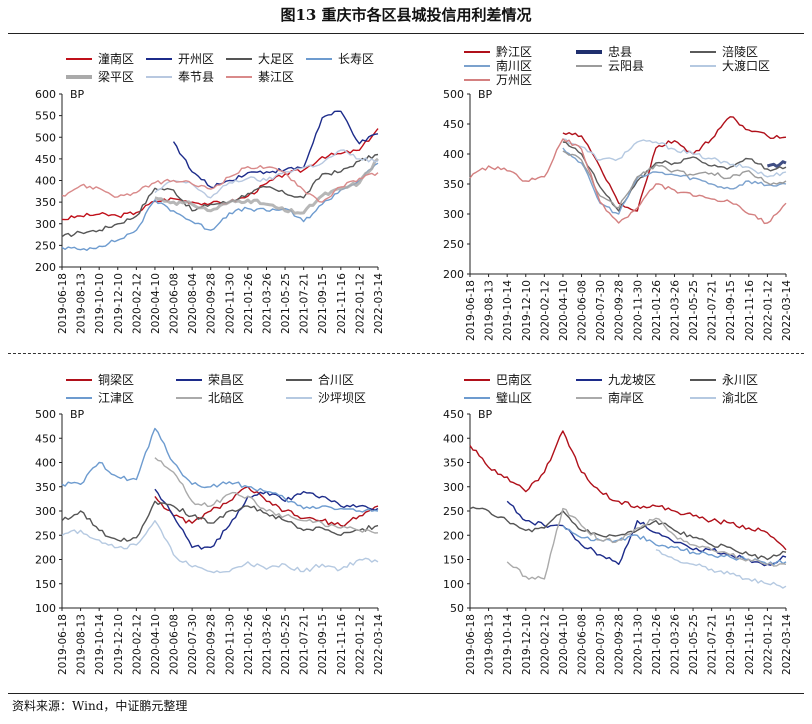 This screenshot has width=812, height=724. Describe the element at coordinates (406, 693) in the screenshot. I see `bottom-rule` at that location.